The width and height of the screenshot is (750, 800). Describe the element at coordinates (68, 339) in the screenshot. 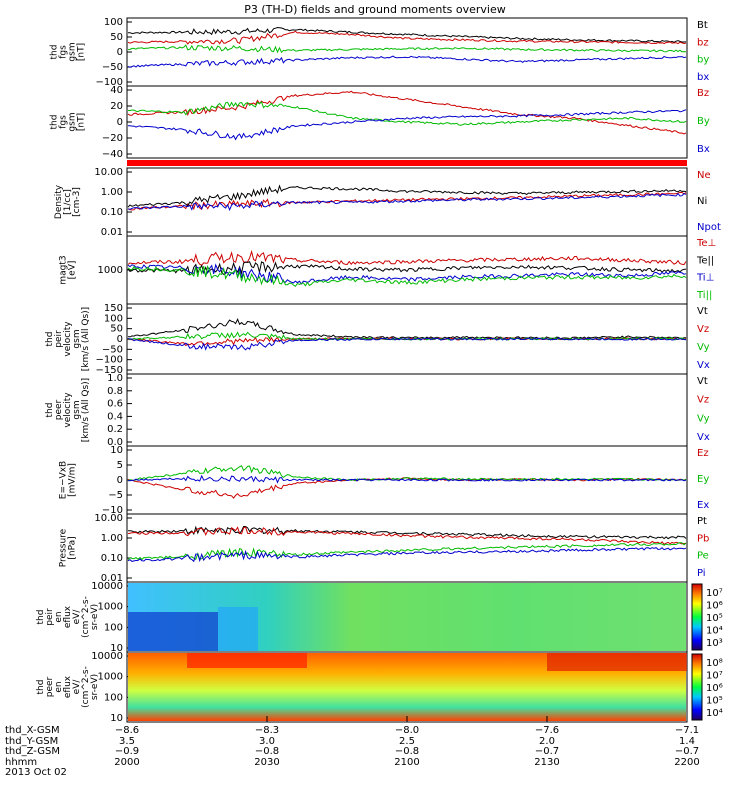

I see `panel-ylabel: thdpeirvelocitygsm[km/s (All Qs)]` at that location.